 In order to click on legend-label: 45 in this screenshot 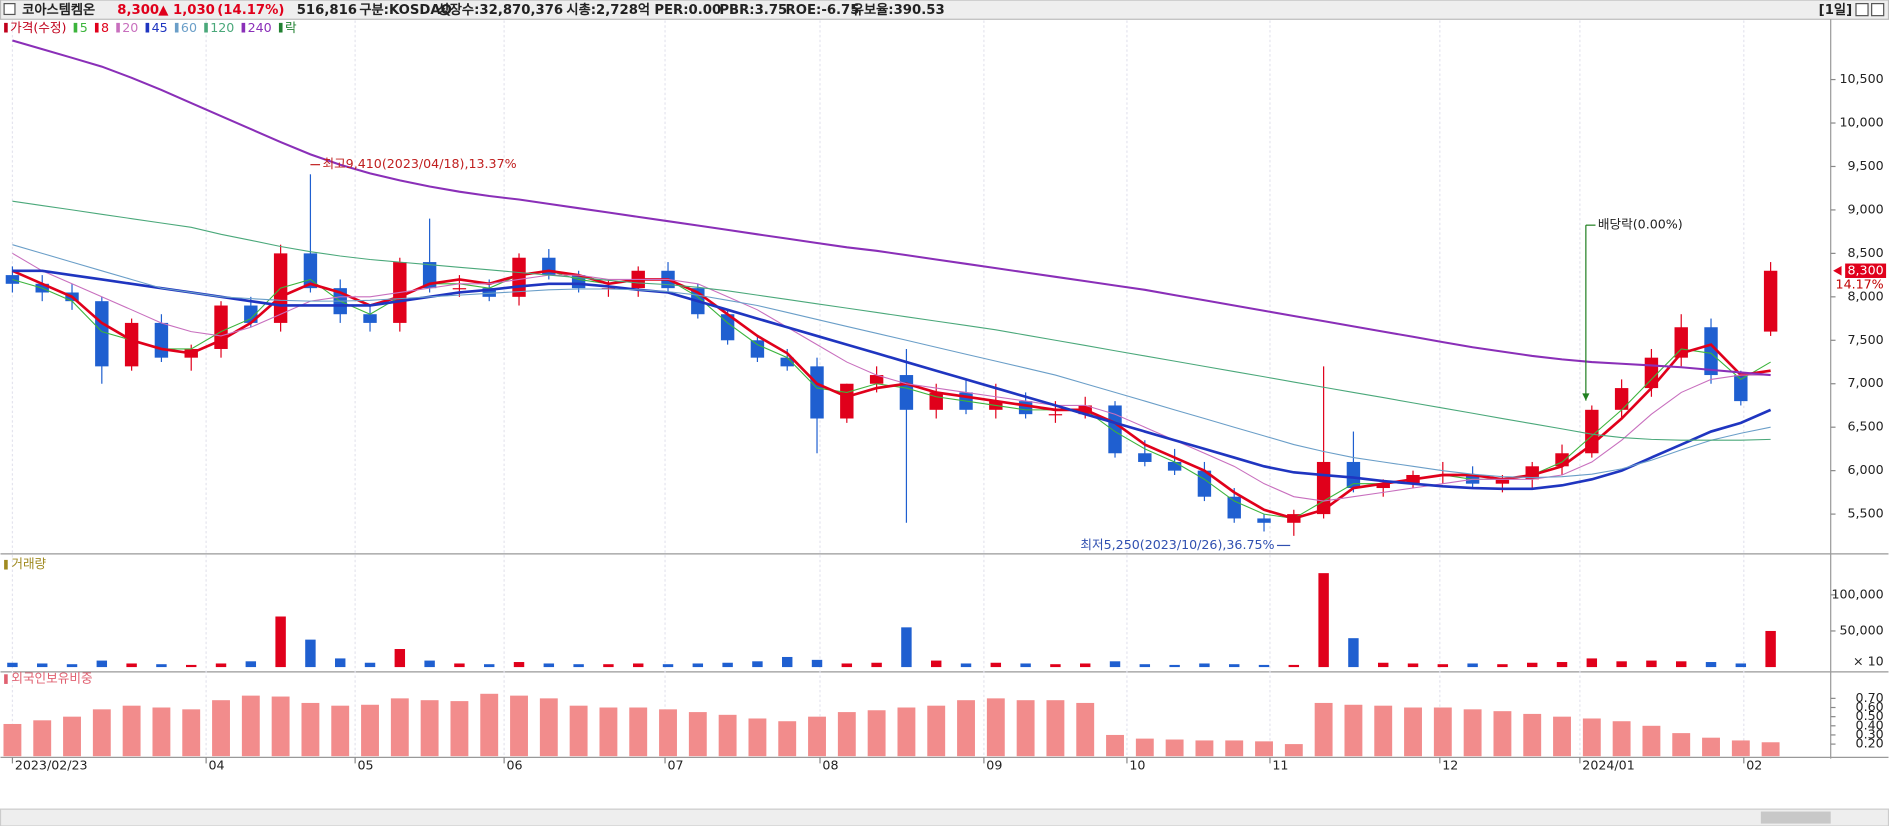, I will do `click(160, 27)`.